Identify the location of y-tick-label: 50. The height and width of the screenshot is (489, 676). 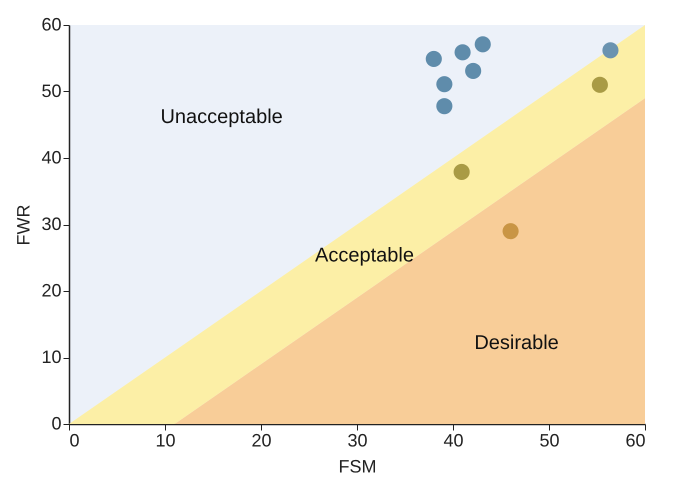
(51, 91).